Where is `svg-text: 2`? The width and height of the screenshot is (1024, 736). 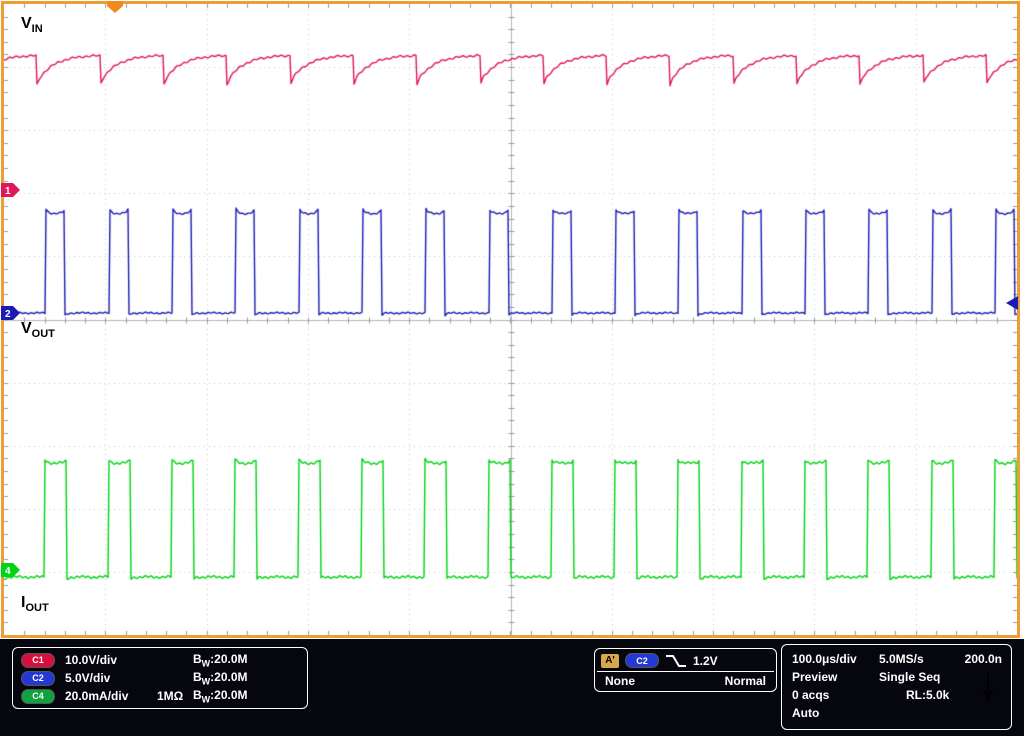 svg-text: 2 is located at coordinates (8, 314).